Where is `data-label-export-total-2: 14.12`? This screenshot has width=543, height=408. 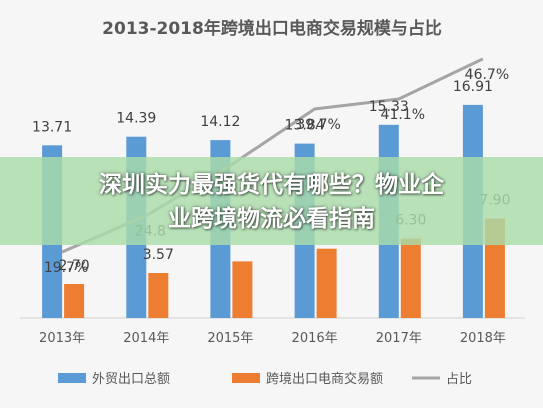 data-label-export-total-2: 14.12 is located at coordinates (220, 122).